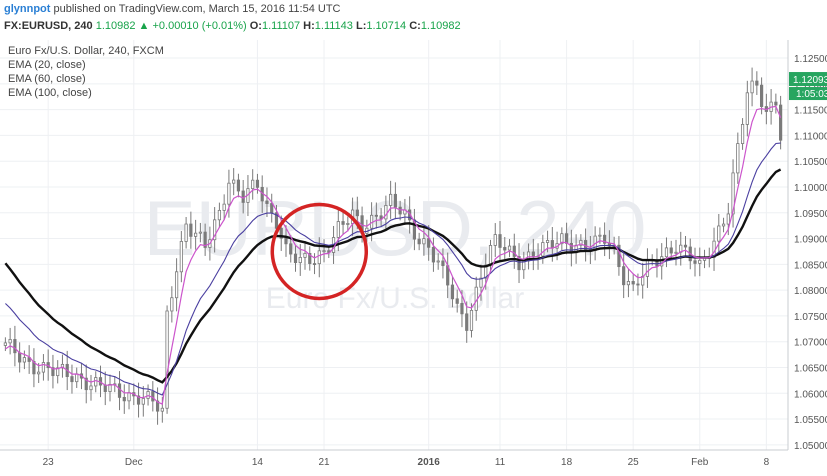 The image size is (827, 476). I want to click on x-tick-label: 14, so click(258, 462).